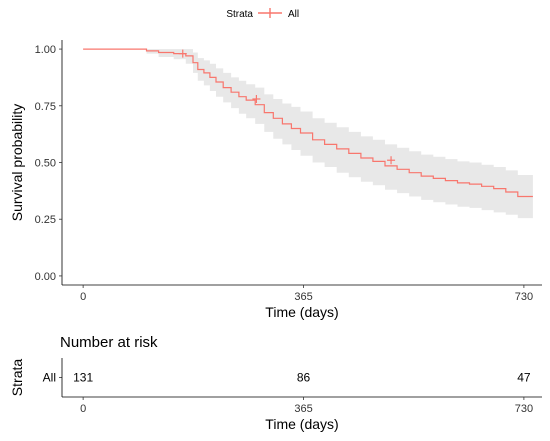 The width and height of the screenshot is (550, 441). Describe the element at coordinates (109, 342) in the screenshot. I see `risk-table-title: Number at risk` at that location.